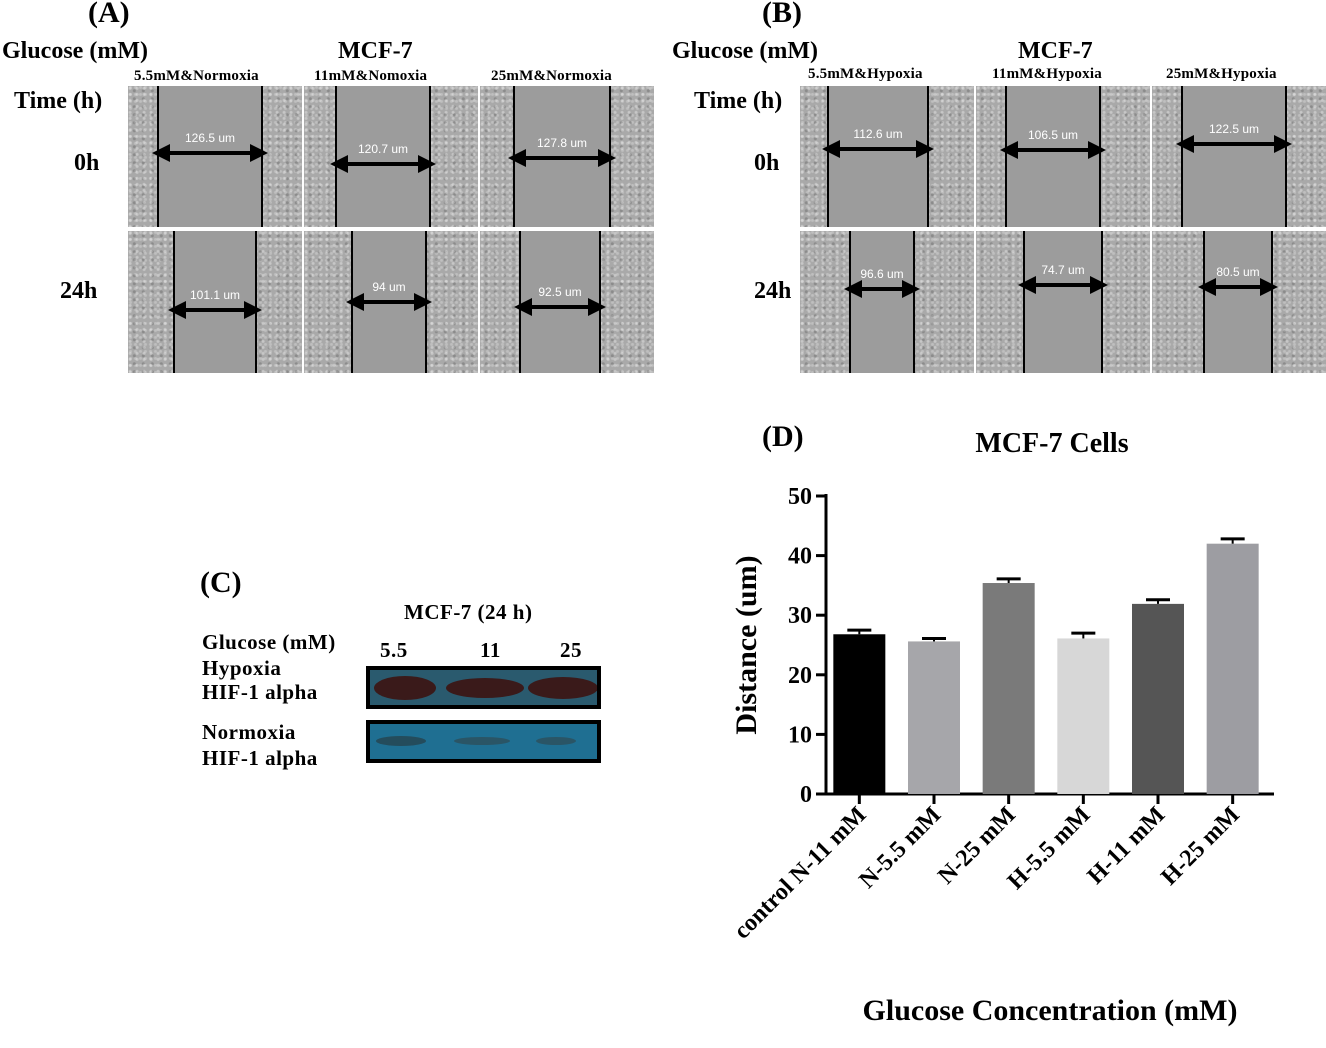 This screenshot has height=1048, width=1326. I want to click on panel-b-condition-1: 5.5mM&Hypoxia, so click(865, 74).